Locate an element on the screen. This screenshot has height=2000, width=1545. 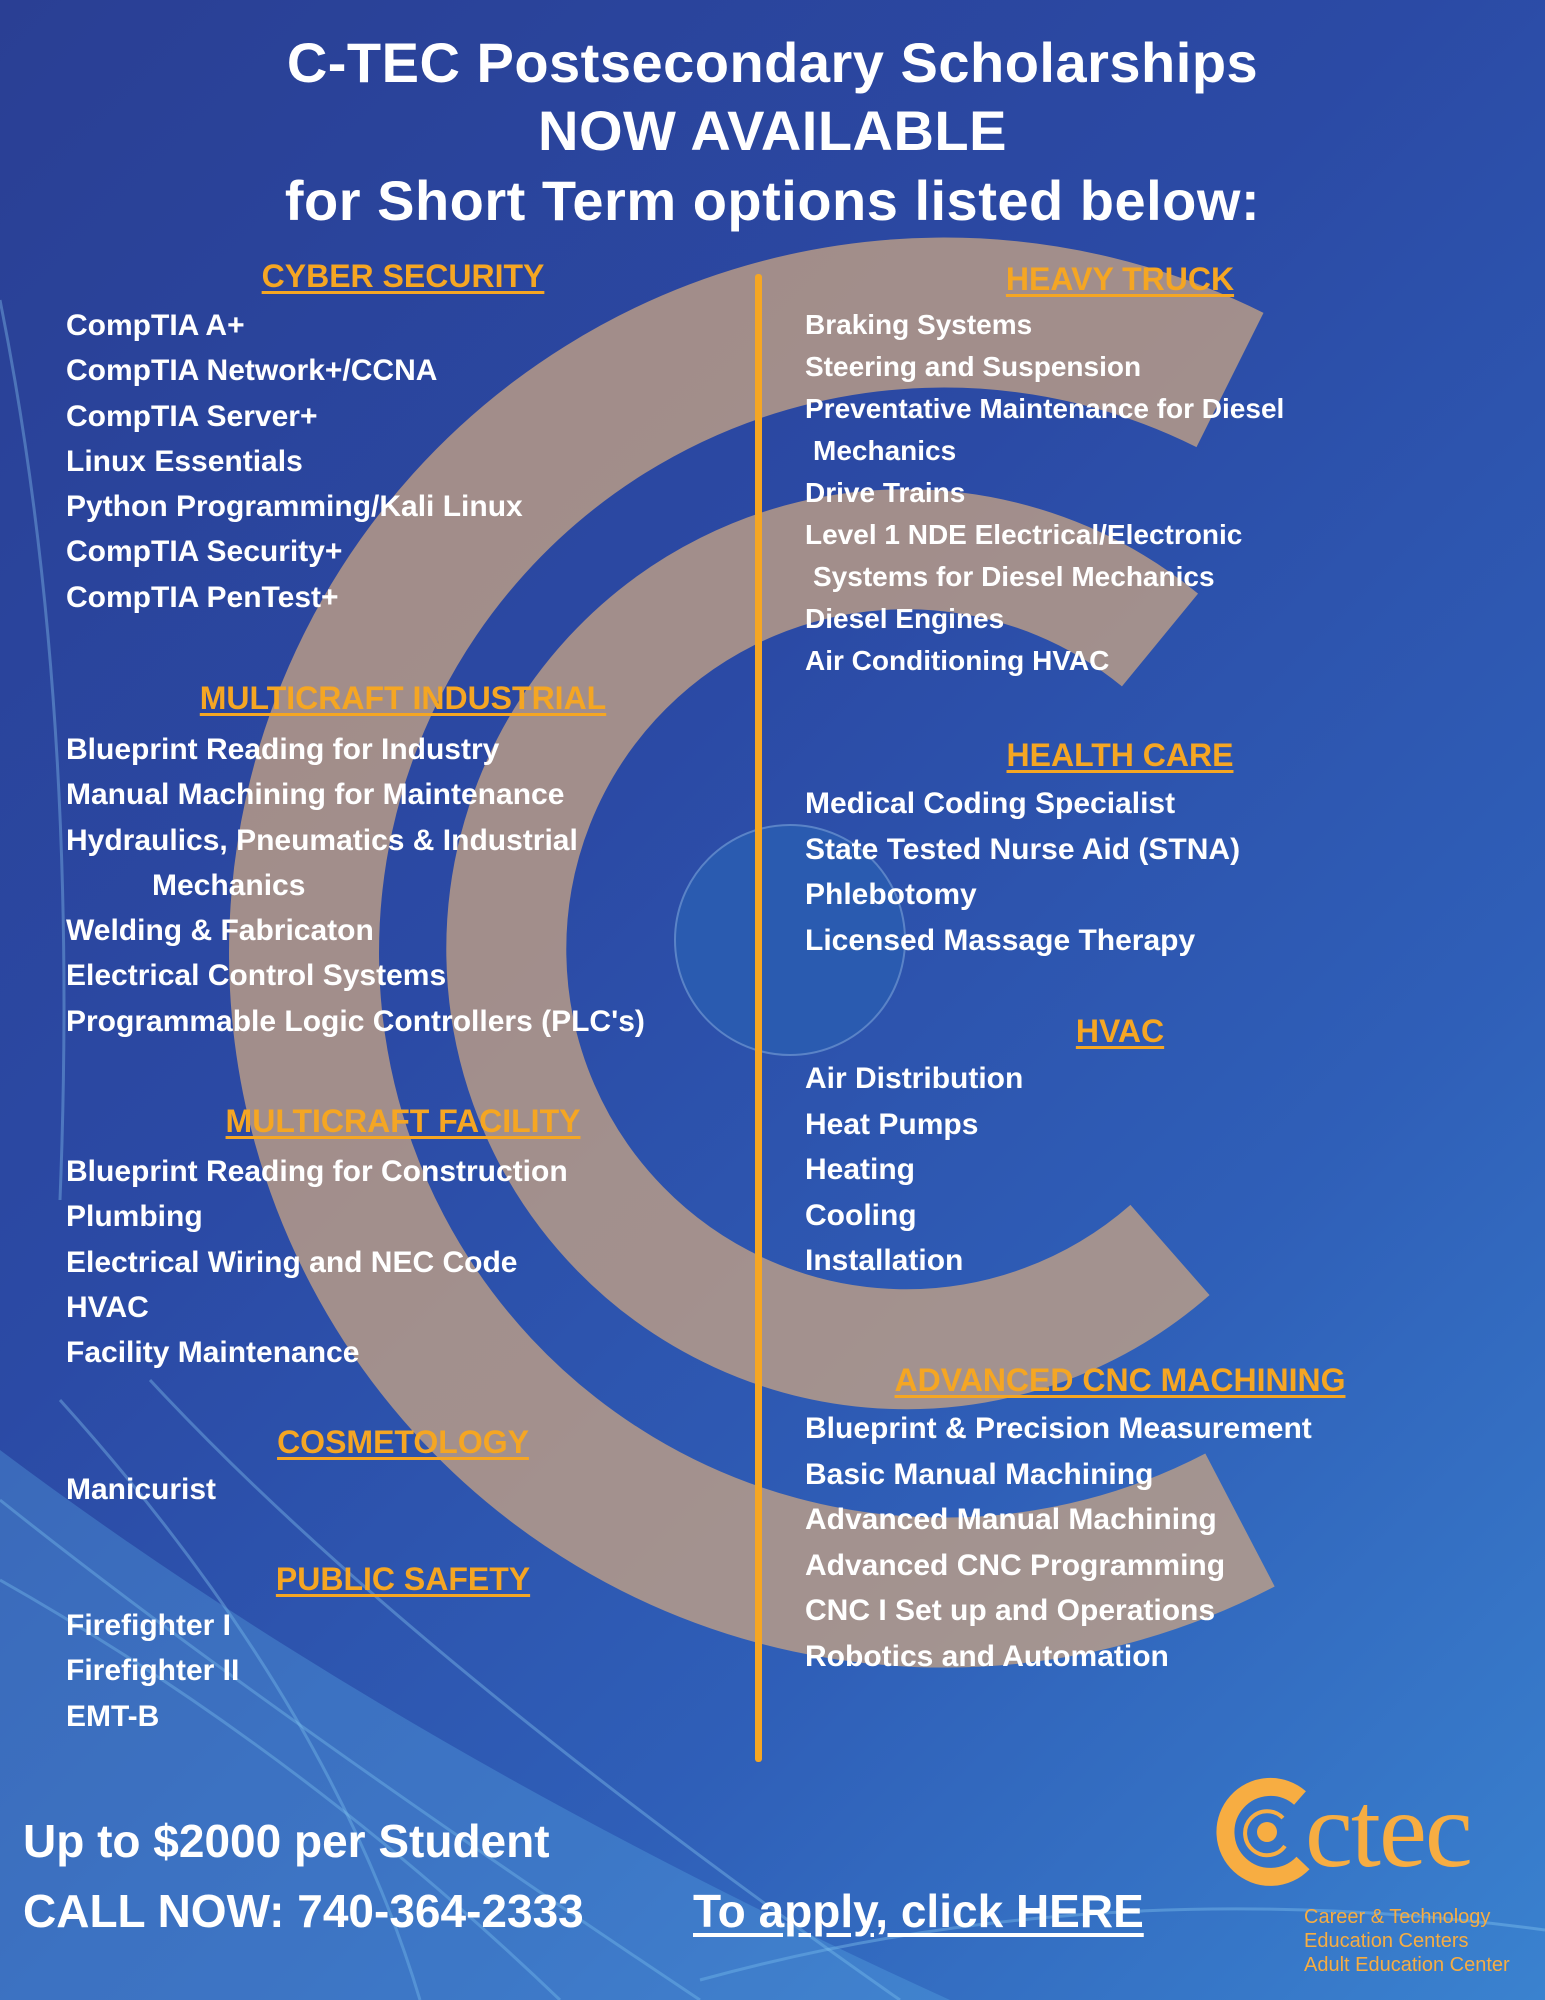
list-item: EMT-B is located at coordinates (113, 1716).